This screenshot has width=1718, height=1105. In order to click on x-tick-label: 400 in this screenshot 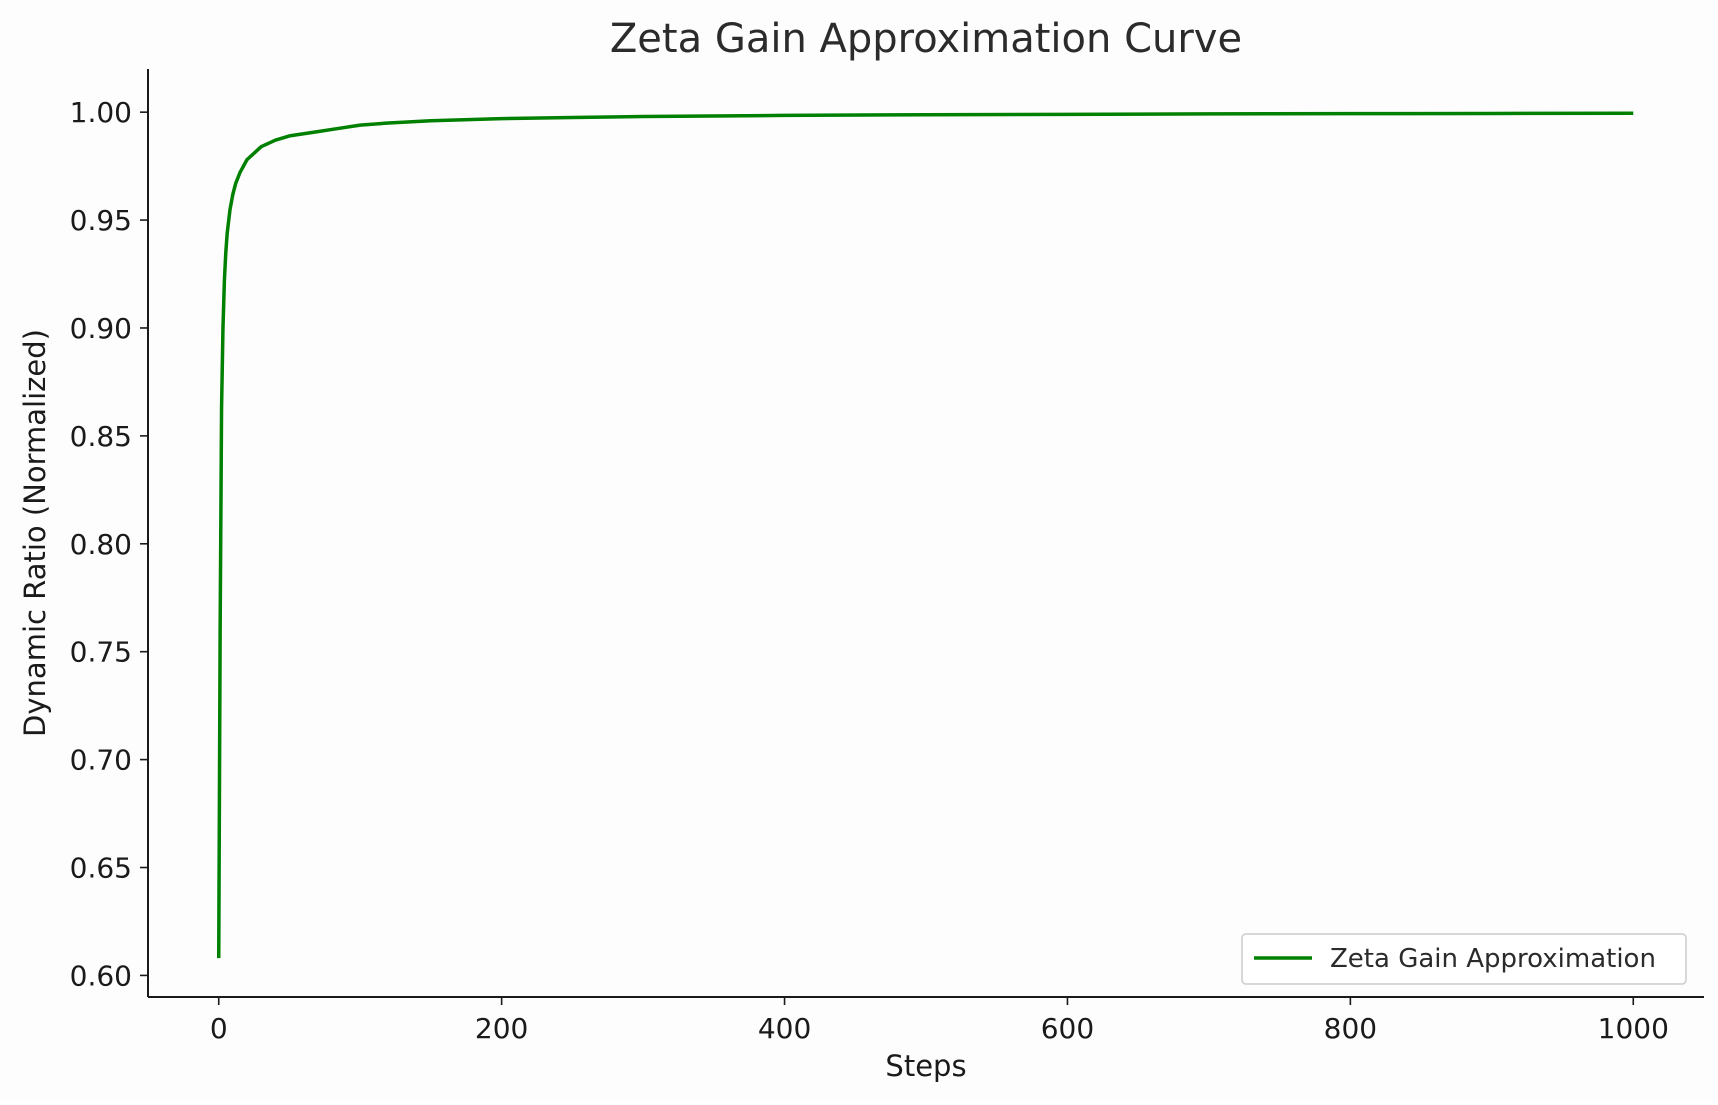, I will do `click(784, 1028)`.